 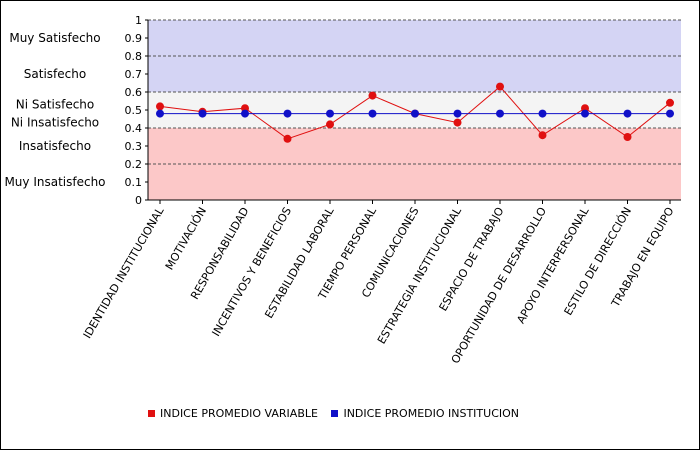 I want to click on y-tick-label-1: 0.1, so click(x=134, y=182).